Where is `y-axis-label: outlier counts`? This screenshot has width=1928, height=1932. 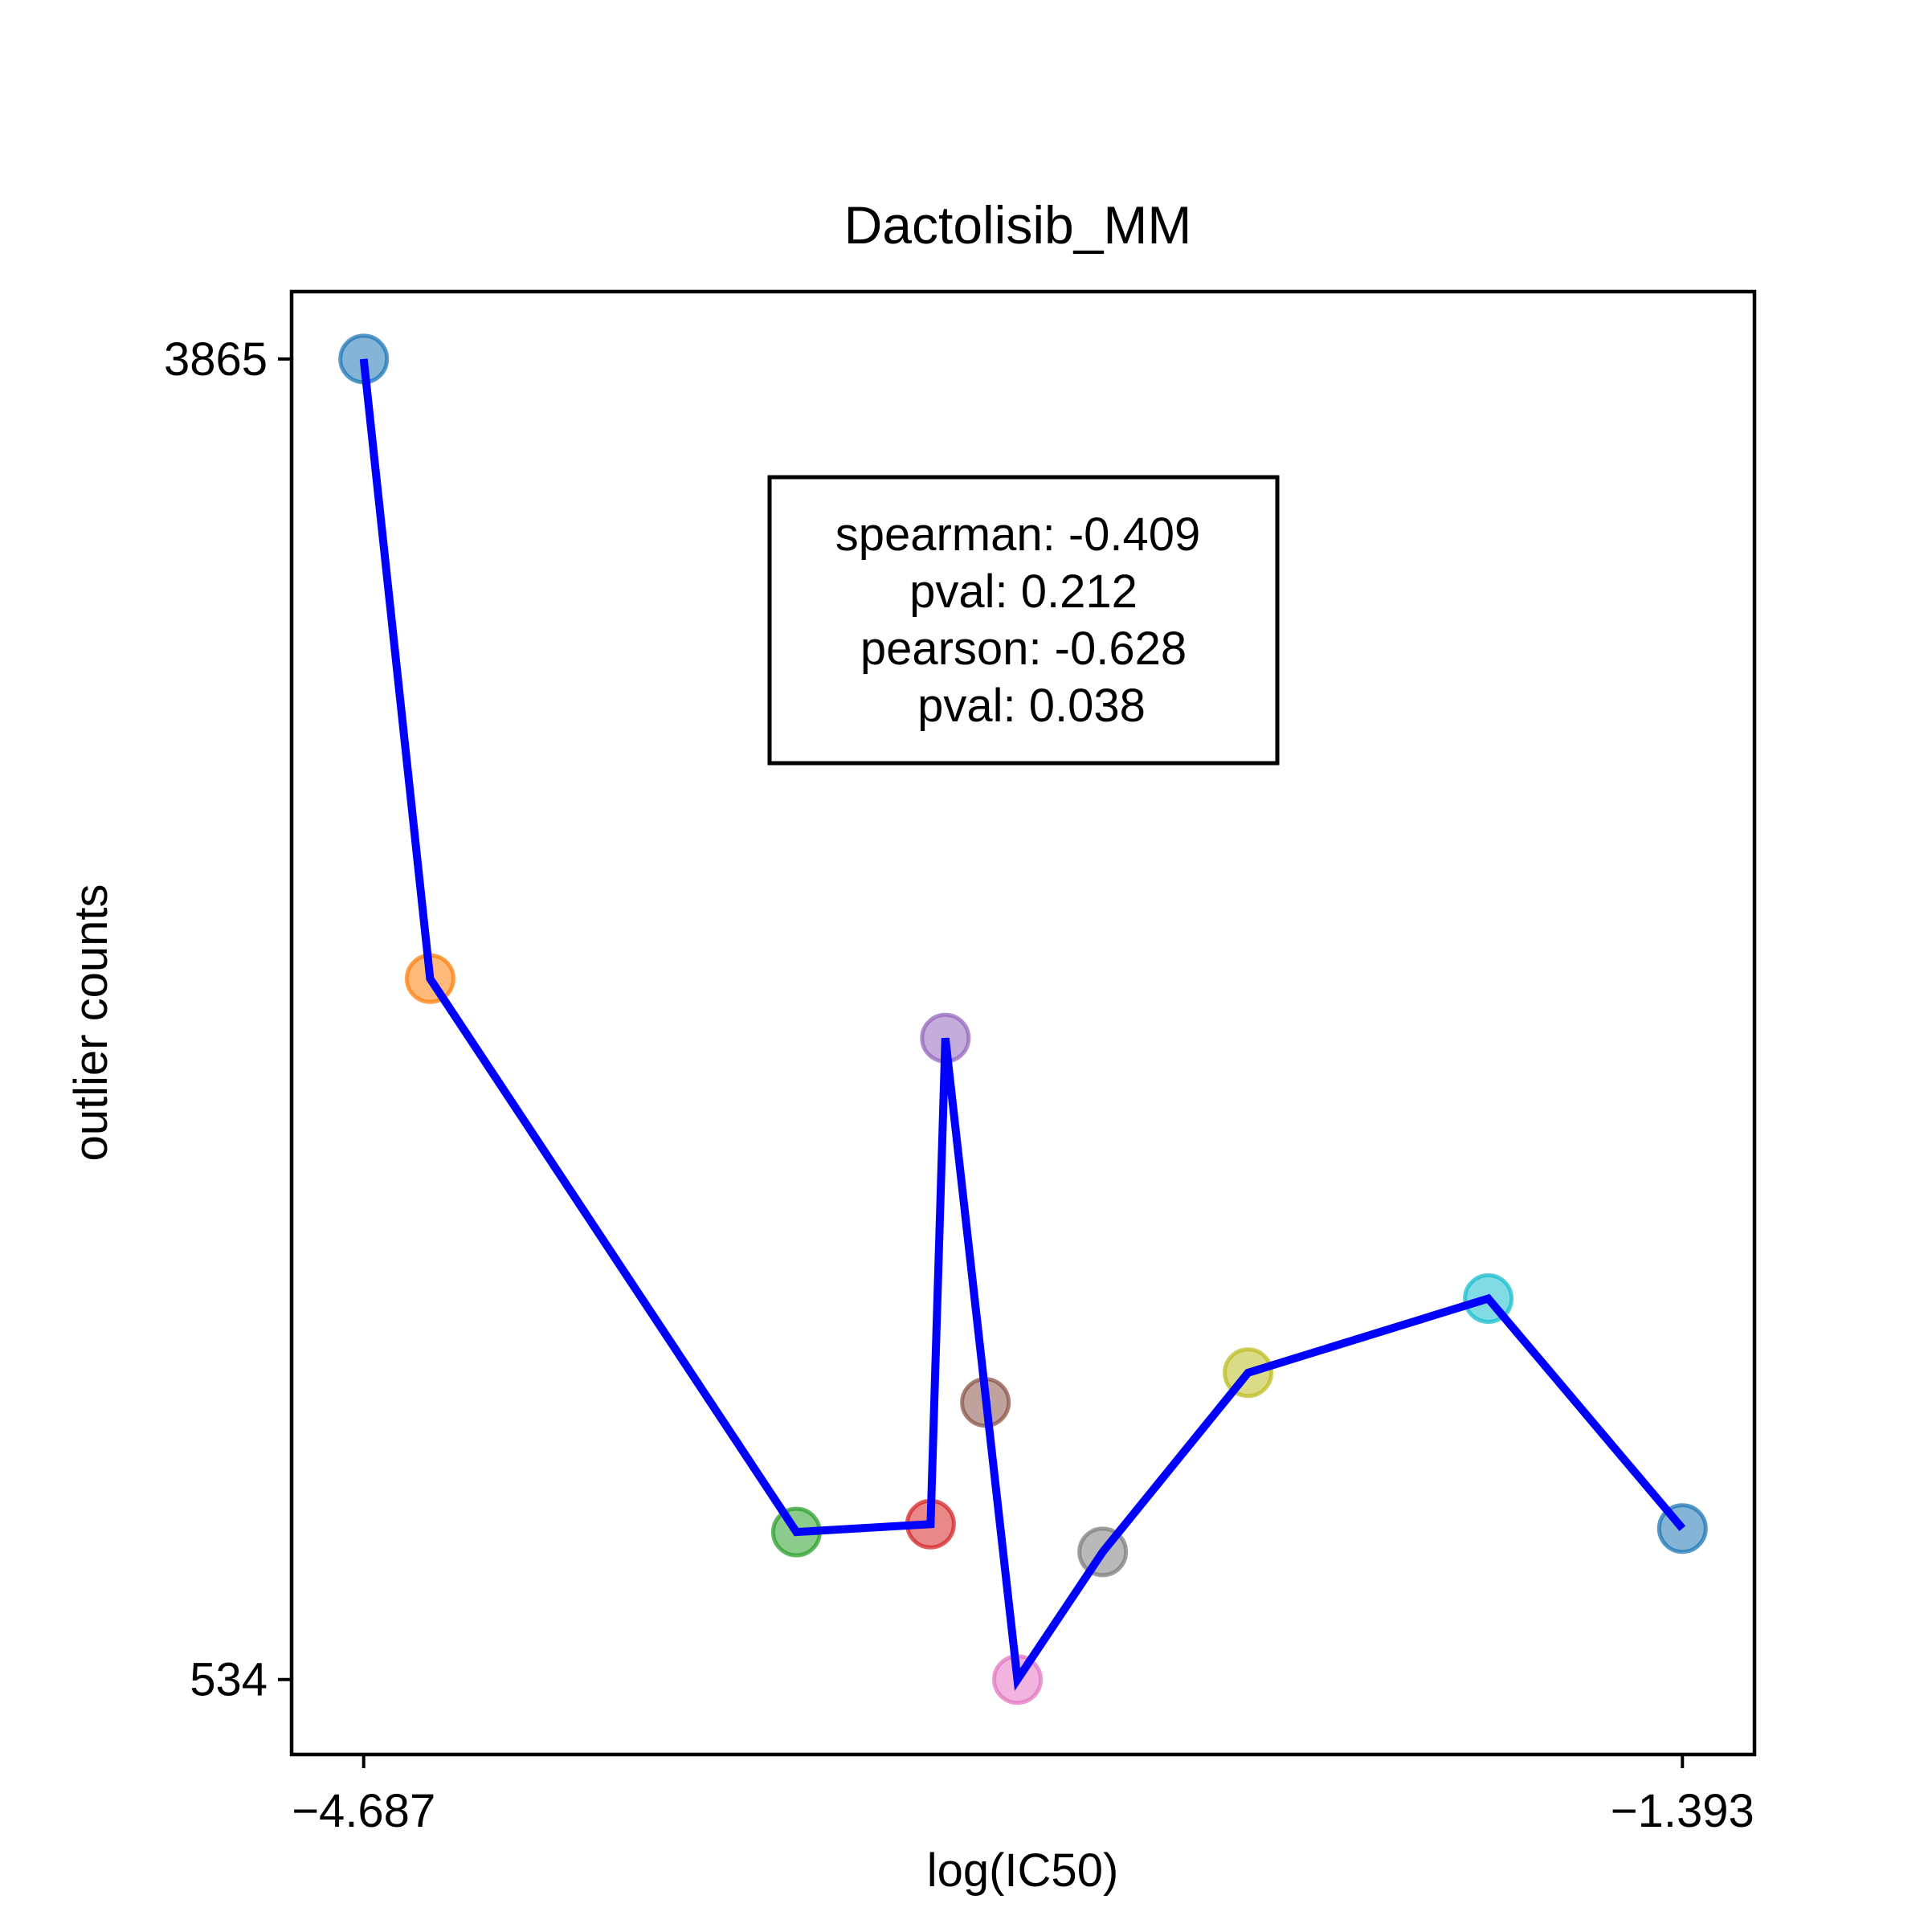 y-axis-label: outlier counts is located at coordinates (91, 1023).